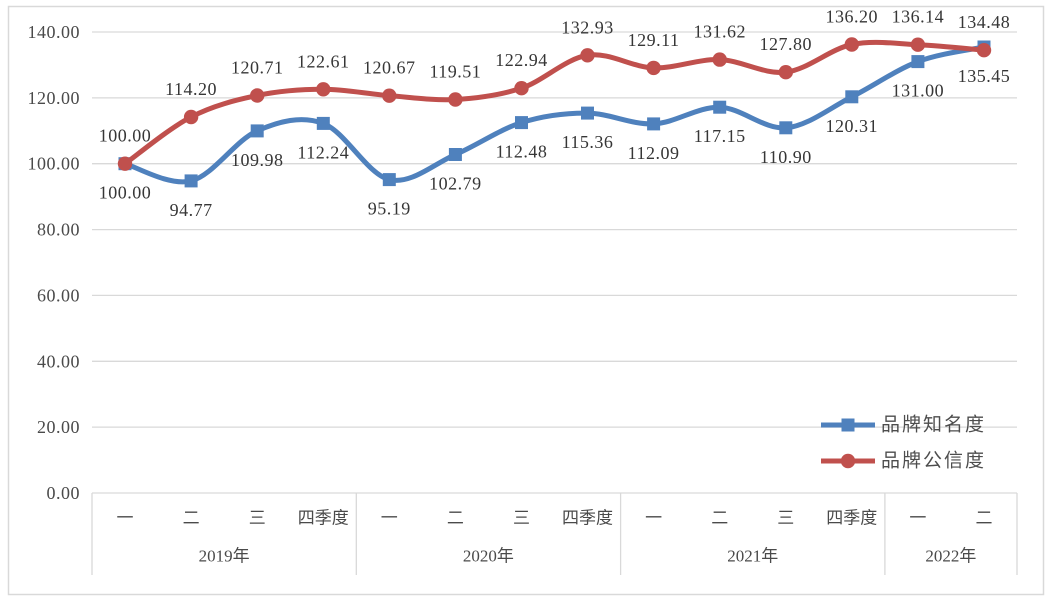 The width and height of the screenshot is (1055, 610). What do you see at coordinates (455, 184) in the screenshot?
I see `brand-awareness-data-label: 102.79` at bounding box center [455, 184].